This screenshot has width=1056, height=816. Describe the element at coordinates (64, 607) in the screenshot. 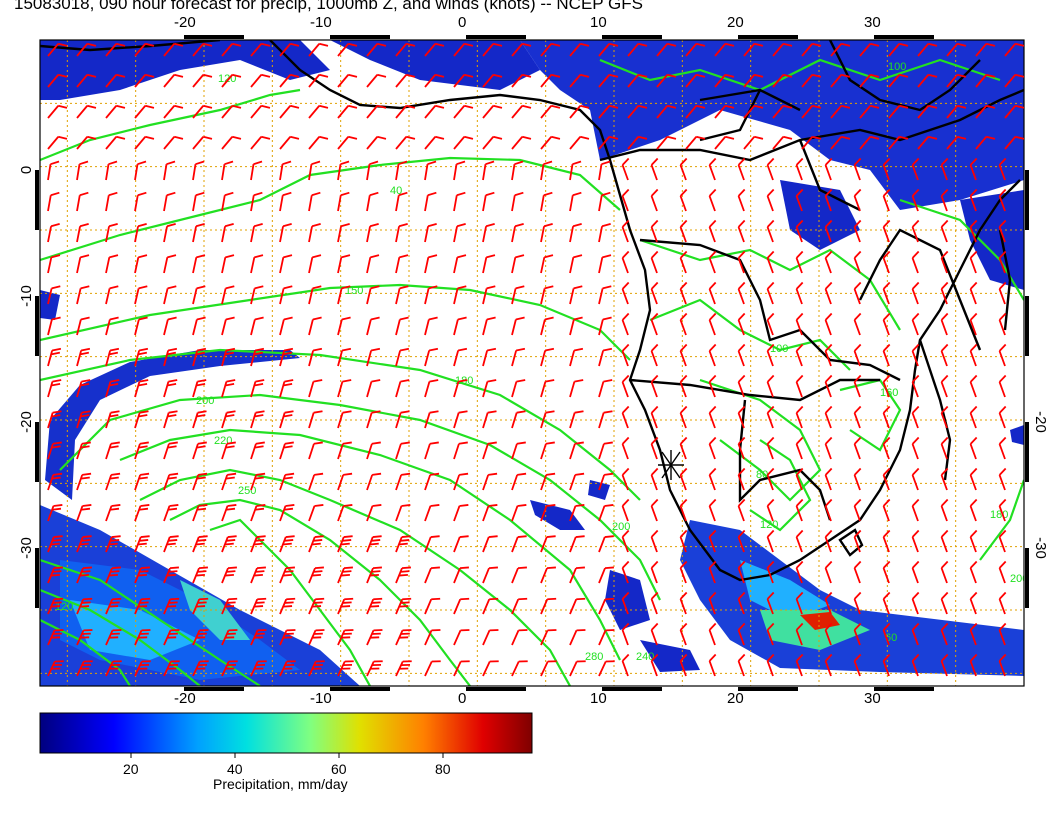

I see `contour-label: 120` at that location.